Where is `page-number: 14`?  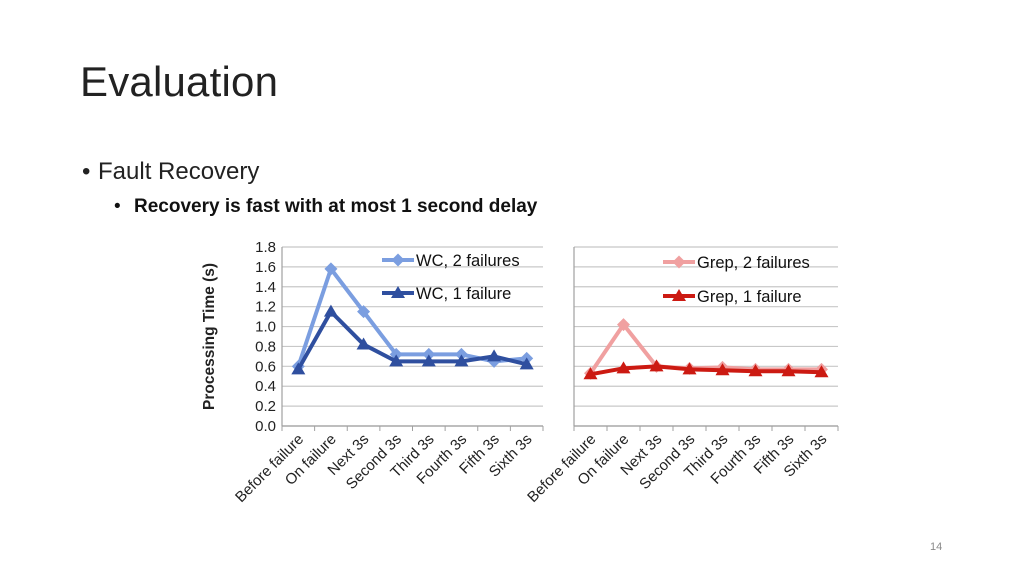
page-number: 14 is located at coordinates (936, 547).